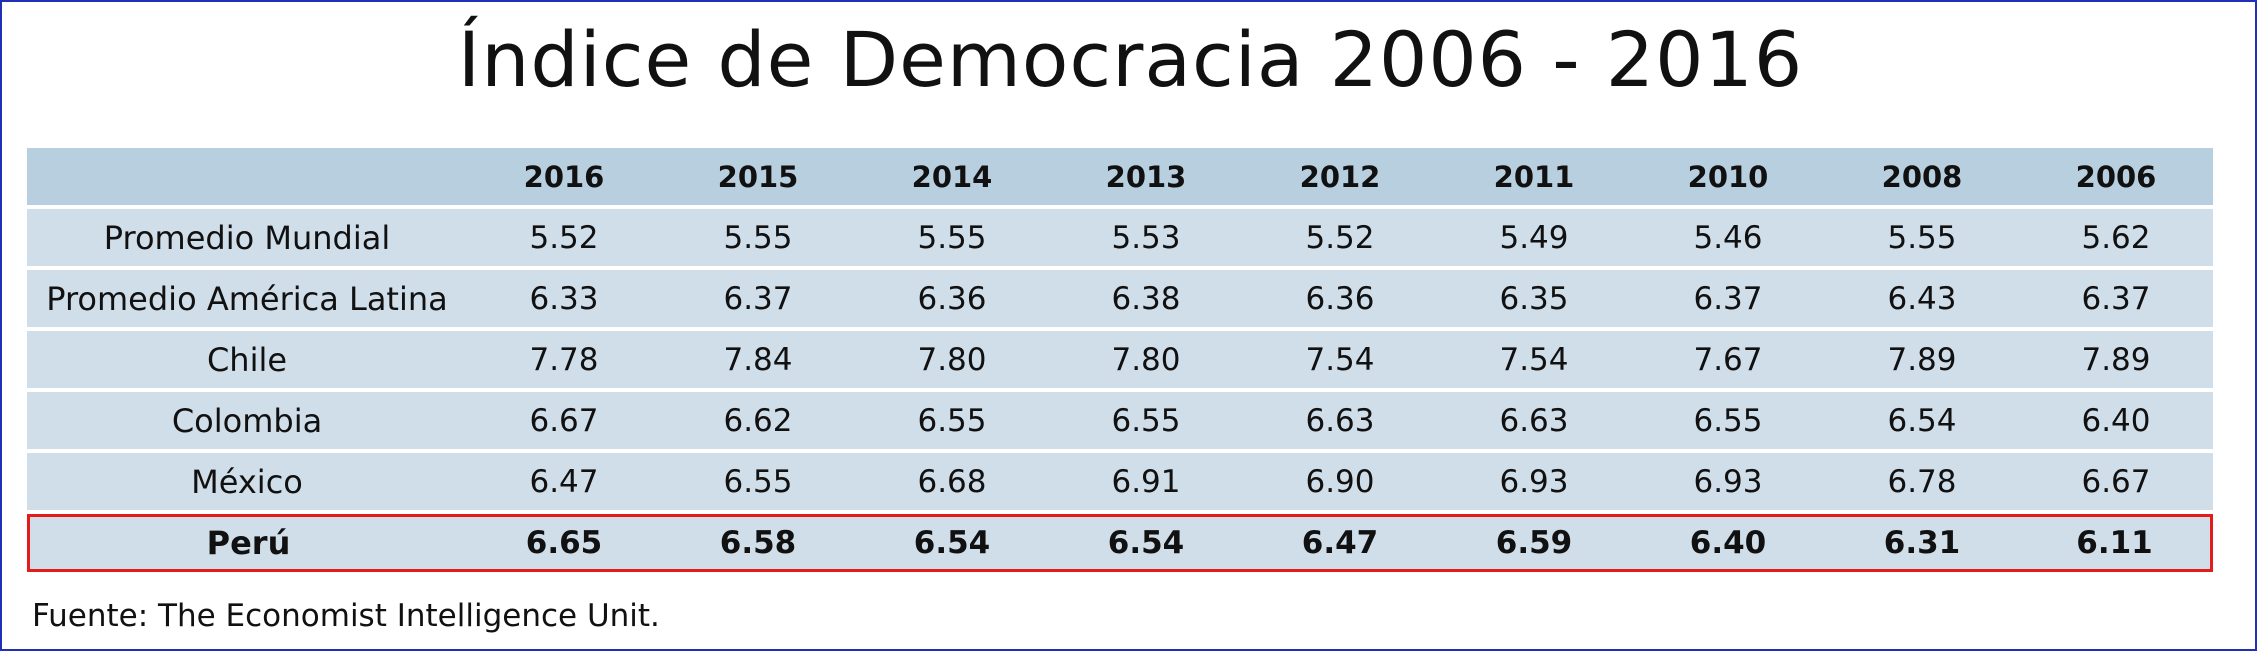  Describe the element at coordinates (952, 178) in the screenshot. I see `header-year-cell: 2014` at that location.